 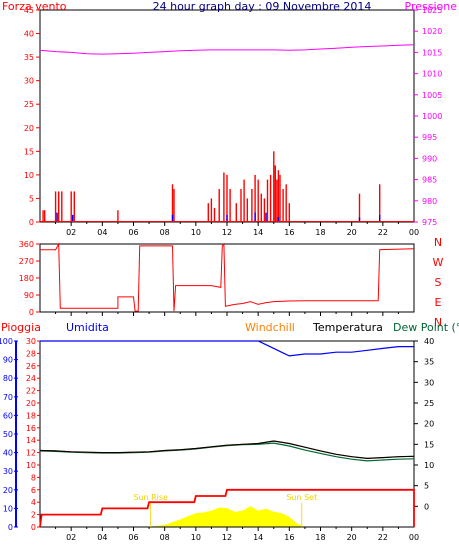 I want to click on y-tick-label: 22, so click(x=31, y=391).